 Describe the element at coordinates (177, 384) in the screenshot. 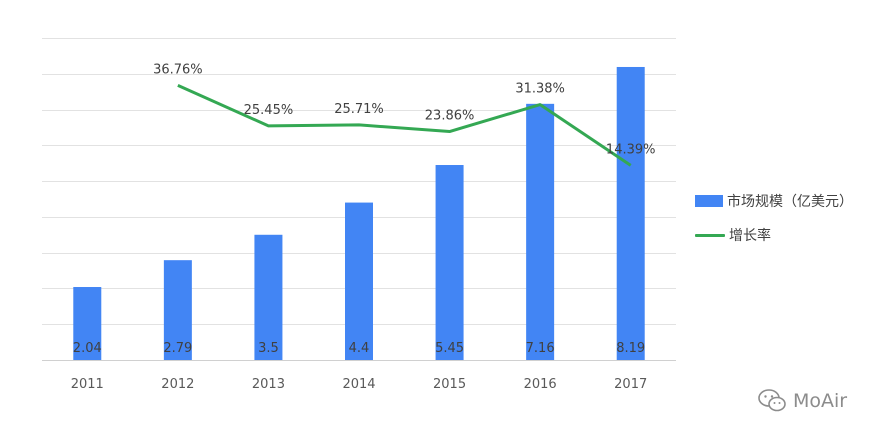

I see `x-tick-label: 2012` at that location.